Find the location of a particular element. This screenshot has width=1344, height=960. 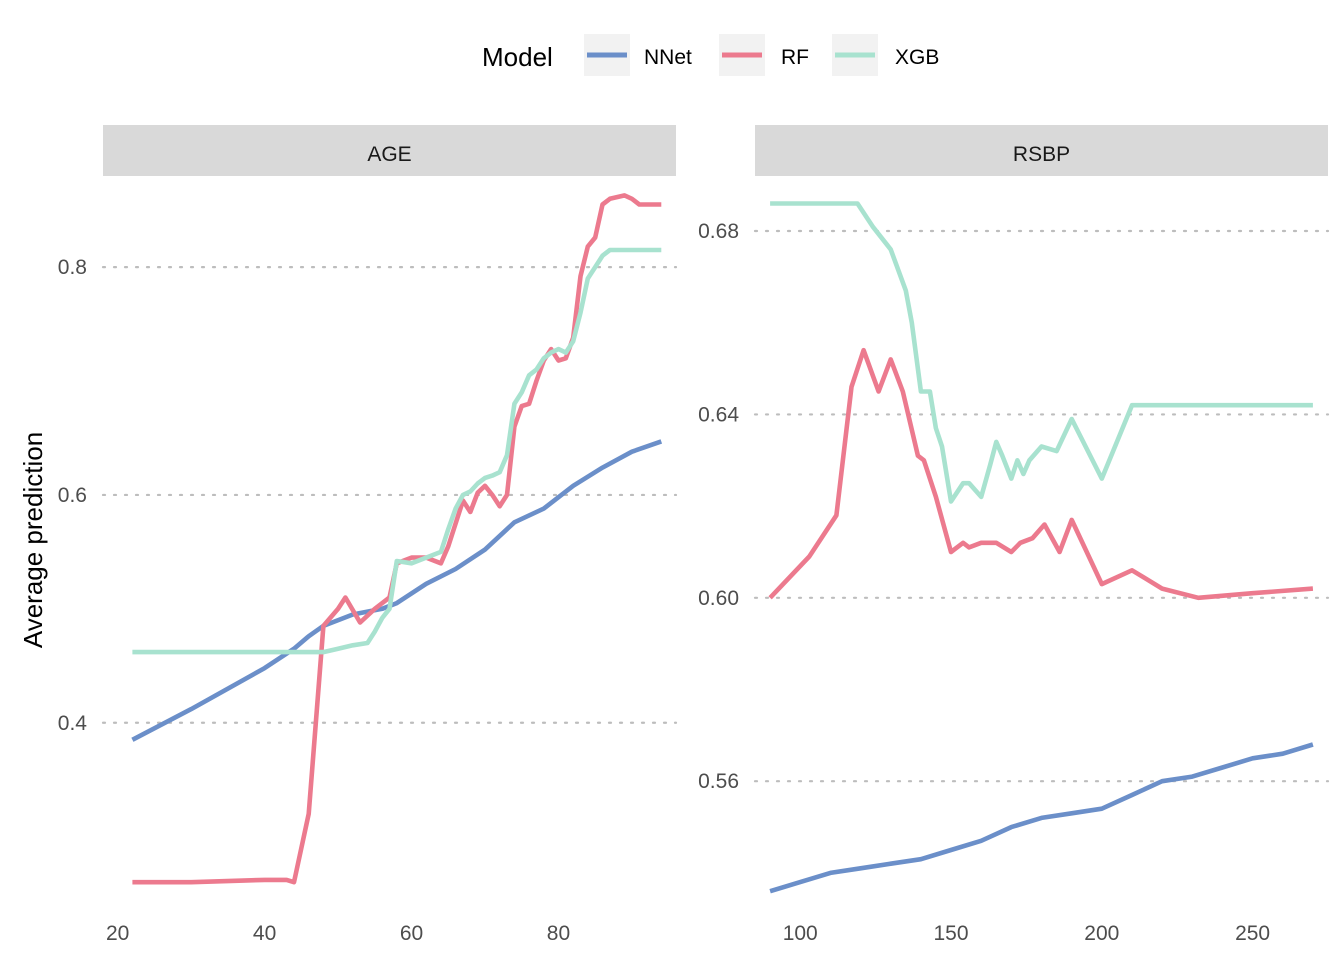

legend-item-xgb: XGB is located at coordinates (885, 55).